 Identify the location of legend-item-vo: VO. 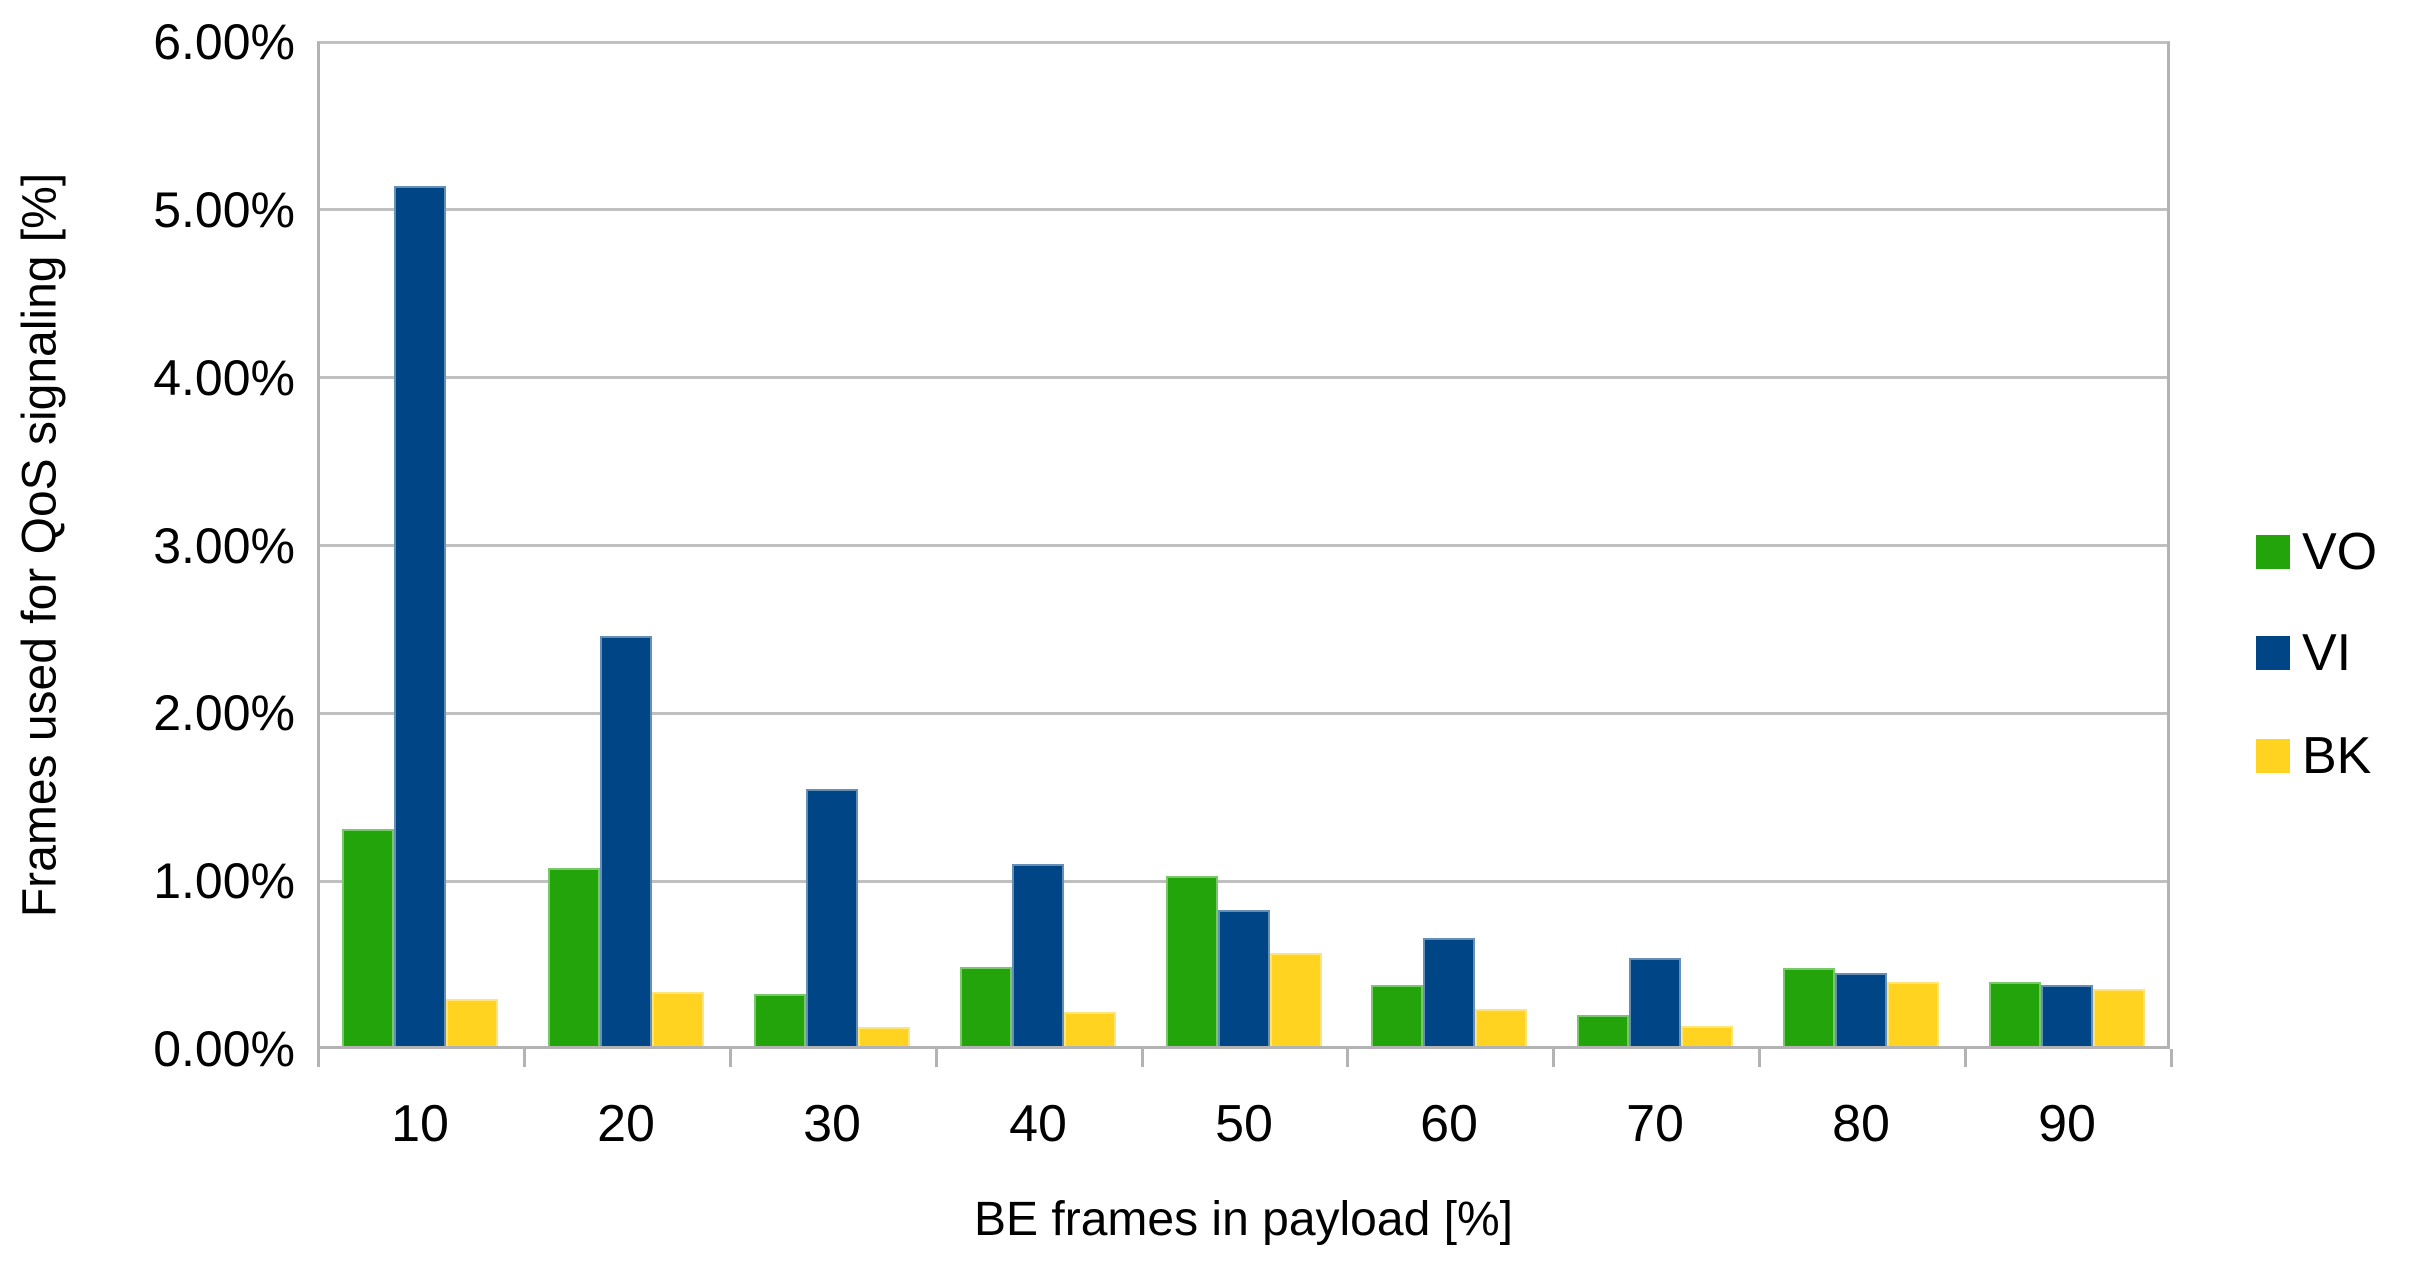
(2316, 552).